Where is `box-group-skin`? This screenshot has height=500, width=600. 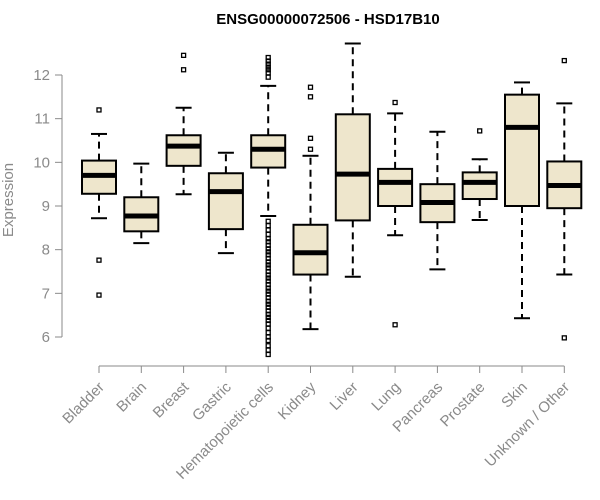
box-group-skin is located at coordinates (522, 200).